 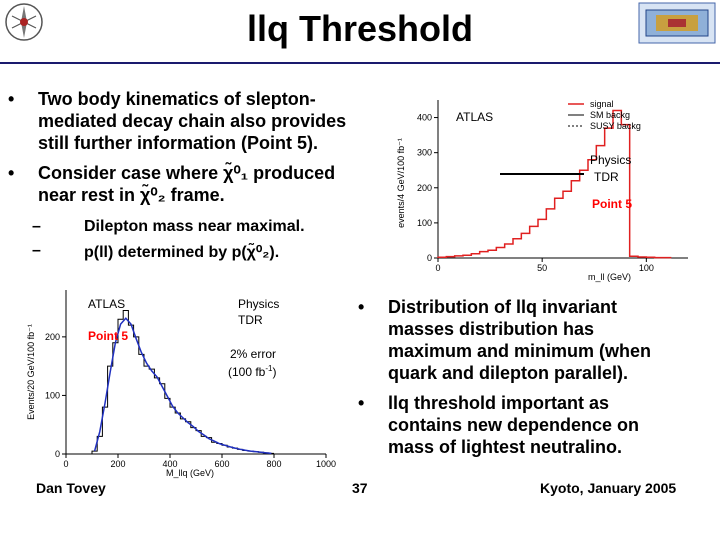 I want to click on chart1-ytick-label: 100, so click(x=424, y=223).